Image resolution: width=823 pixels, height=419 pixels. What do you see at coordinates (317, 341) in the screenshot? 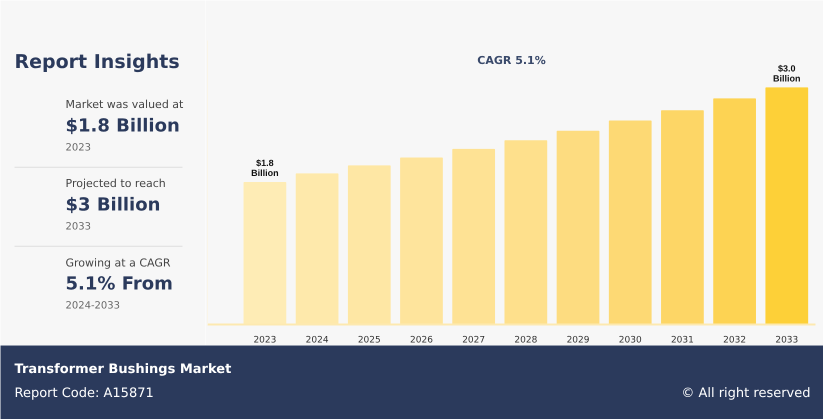
I see `x-tick-label: 2024` at bounding box center [317, 341].